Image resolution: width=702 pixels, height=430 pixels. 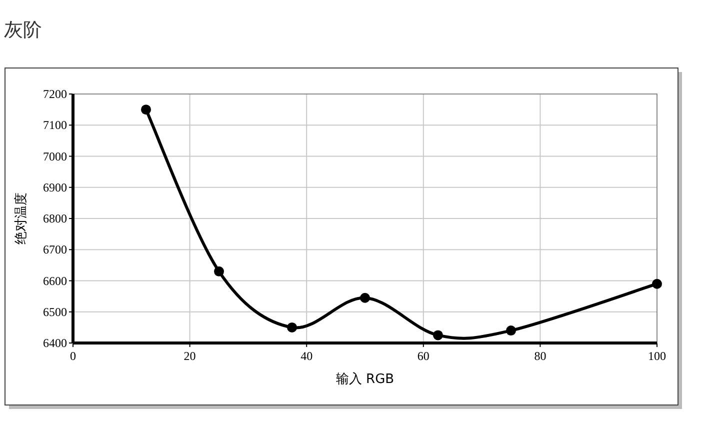 I want to click on y-tick-label: 6700, so click(x=55, y=249).